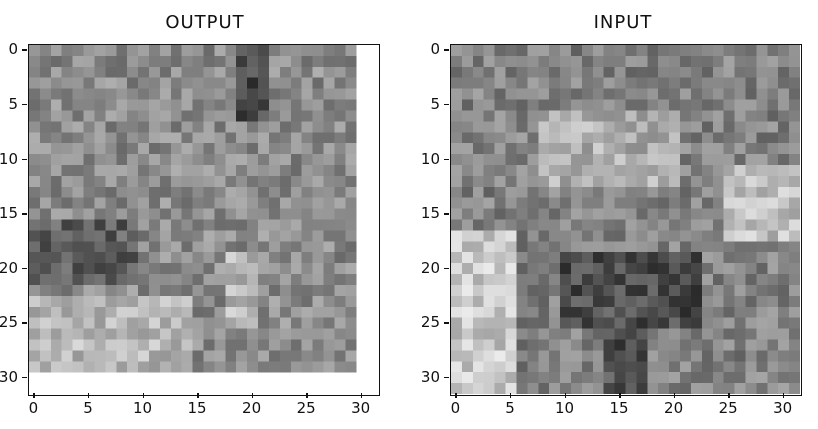 This screenshot has height=429, width=818. Describe the element at coordinates (623, 22) in the screenshot. I see `input-title: INPUT` at that location.